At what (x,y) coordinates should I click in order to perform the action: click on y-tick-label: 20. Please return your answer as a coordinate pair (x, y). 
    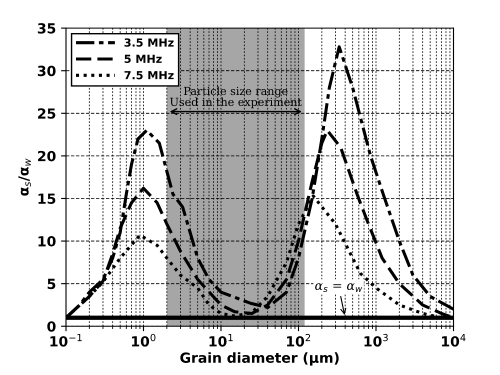
    Looking at the image, I should click on (47, 156).